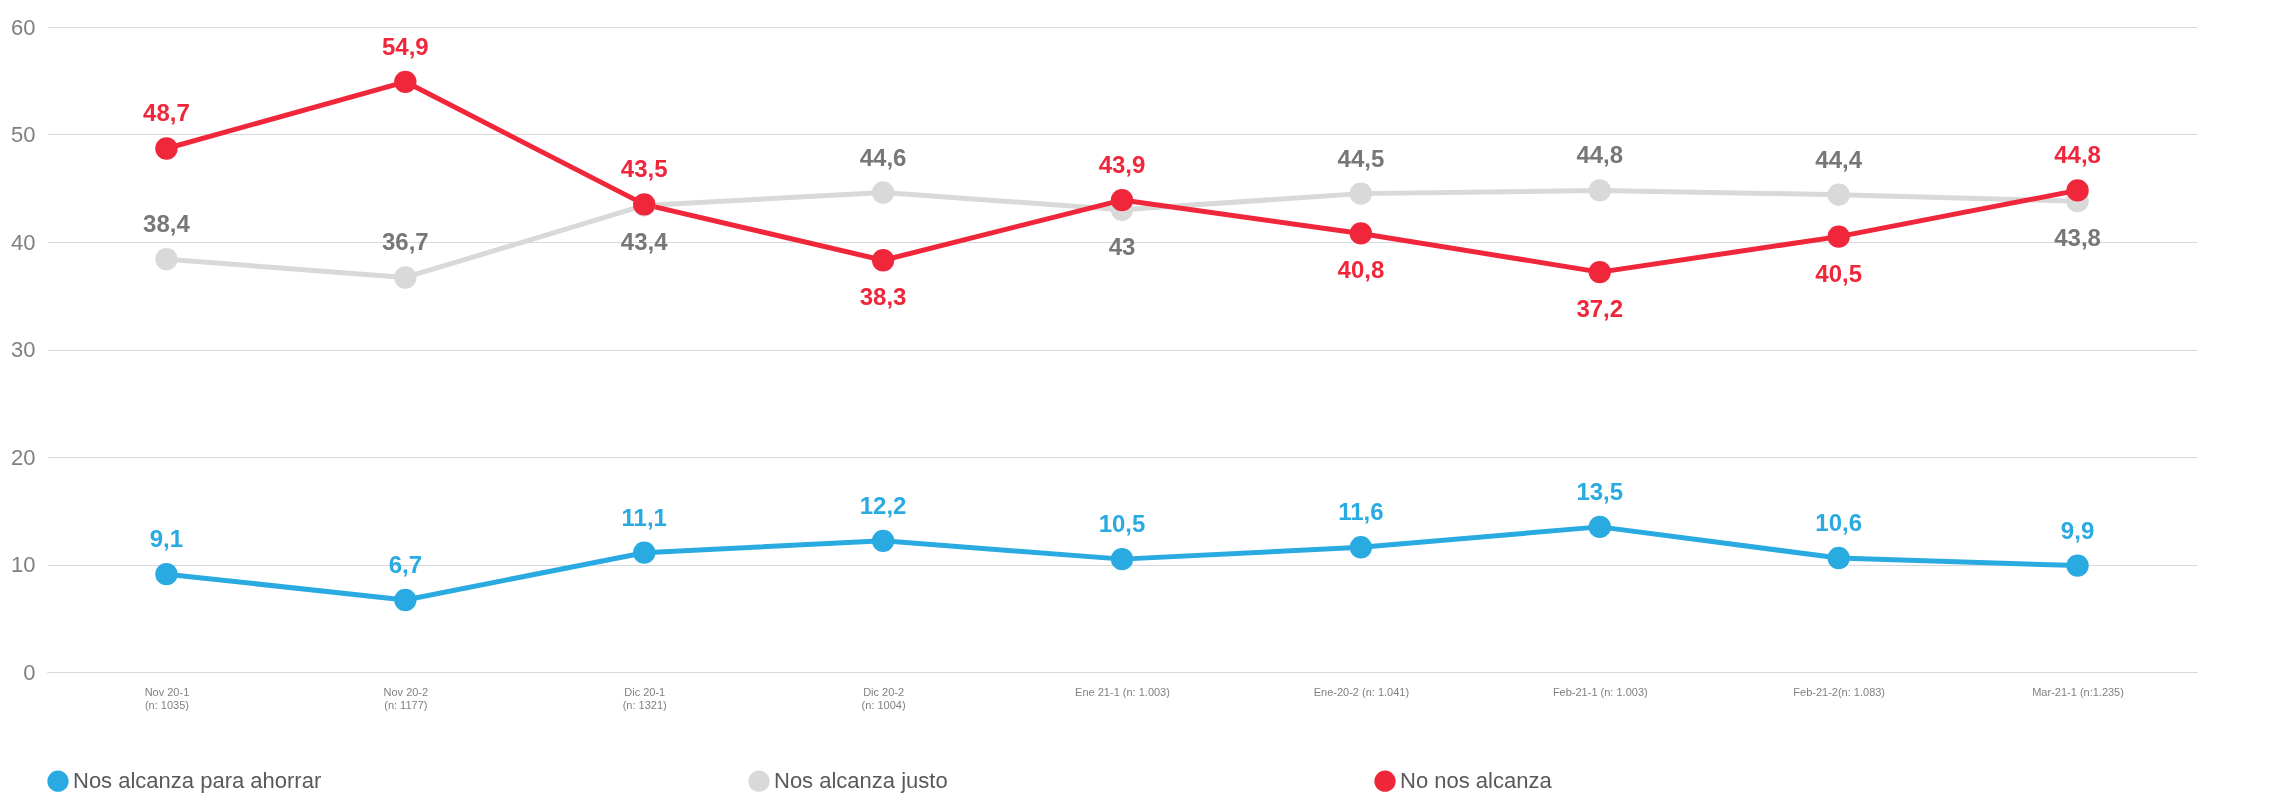 The height and width of the screenshot is (809, 2287). I want to click on data-label: 48,7, so click(166, 113).